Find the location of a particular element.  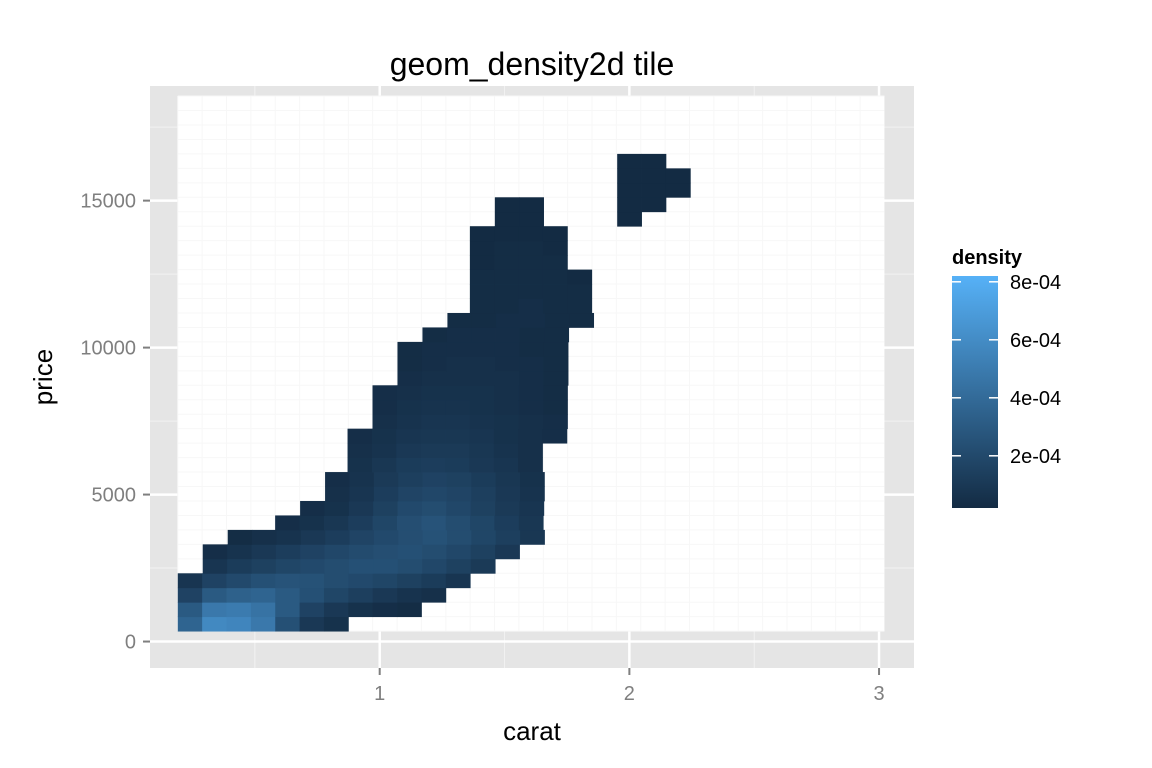

legend-title: density is located at coordinates (987, 258).